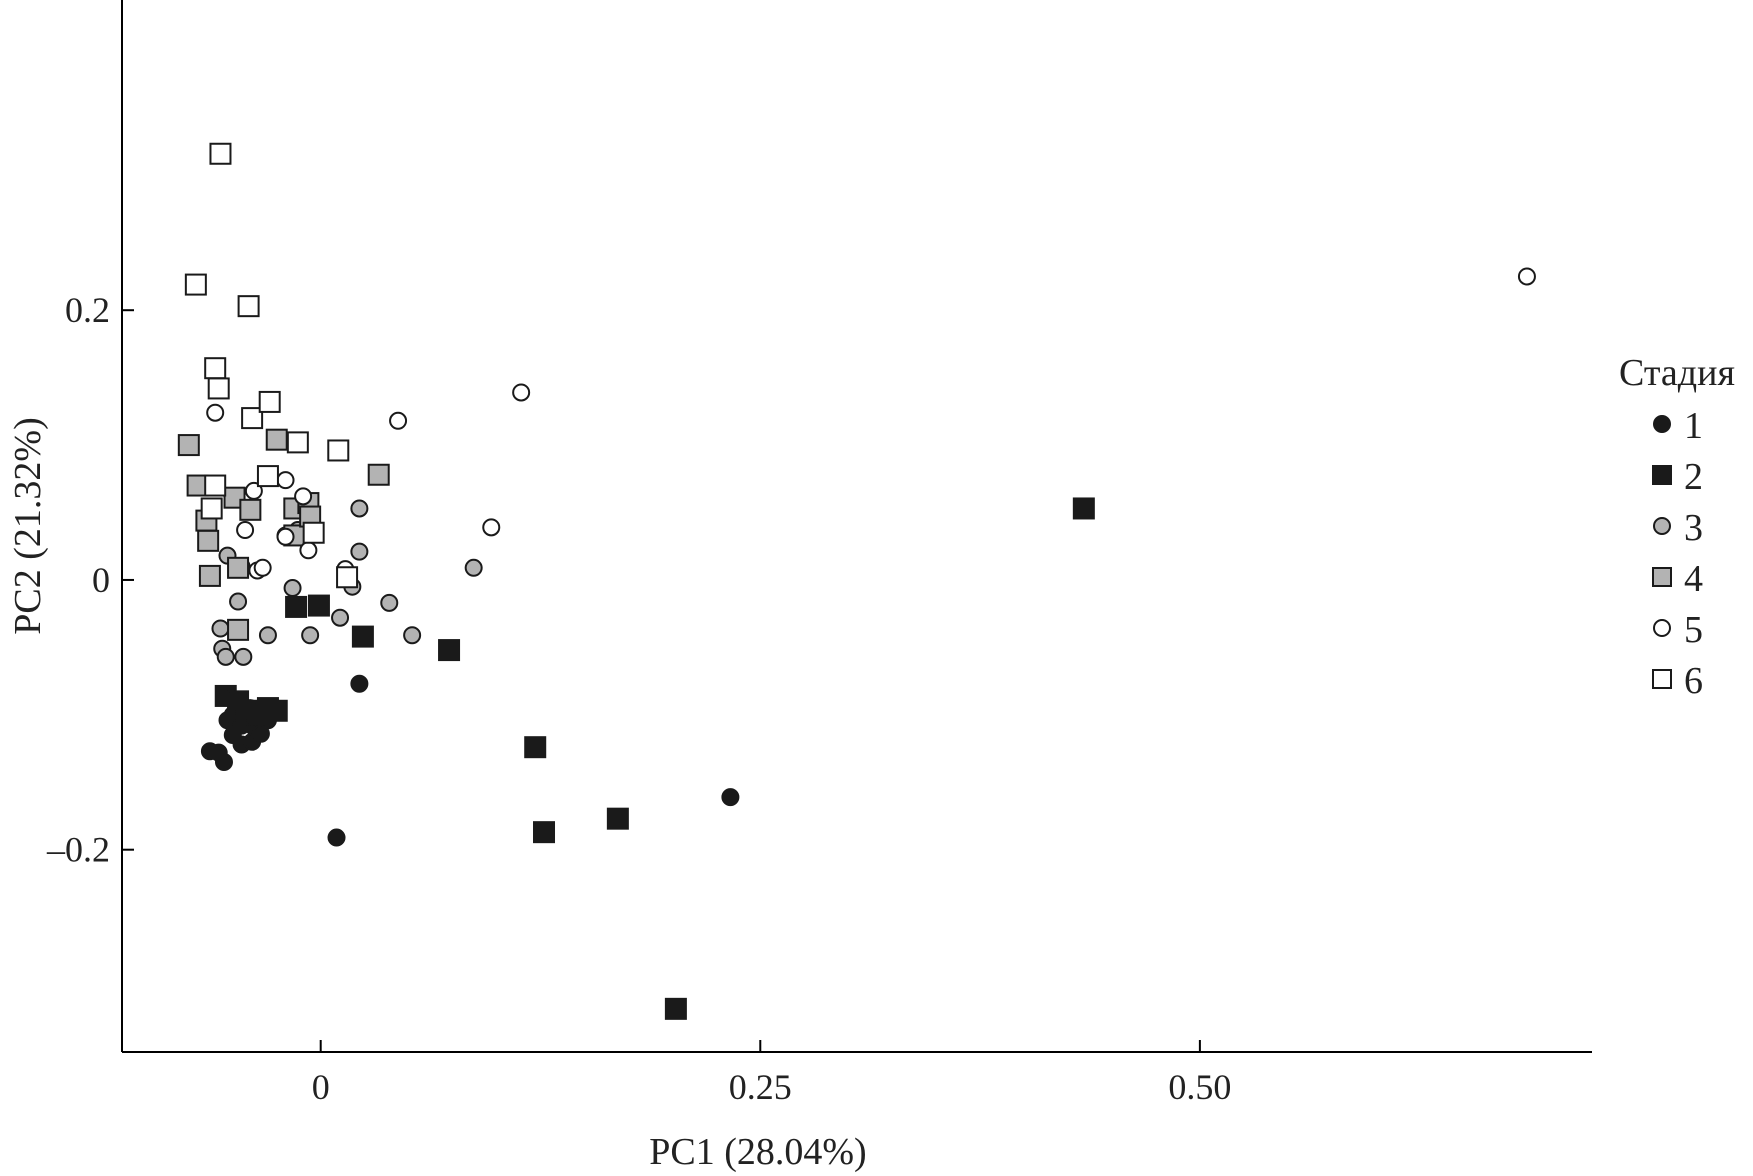 The width and height of the screenshot is (1753, 1176). What do you see at coordinates (1693, 528) in the screenshot?
I see `legend-label: 3` at bounding box center [1693, 528].